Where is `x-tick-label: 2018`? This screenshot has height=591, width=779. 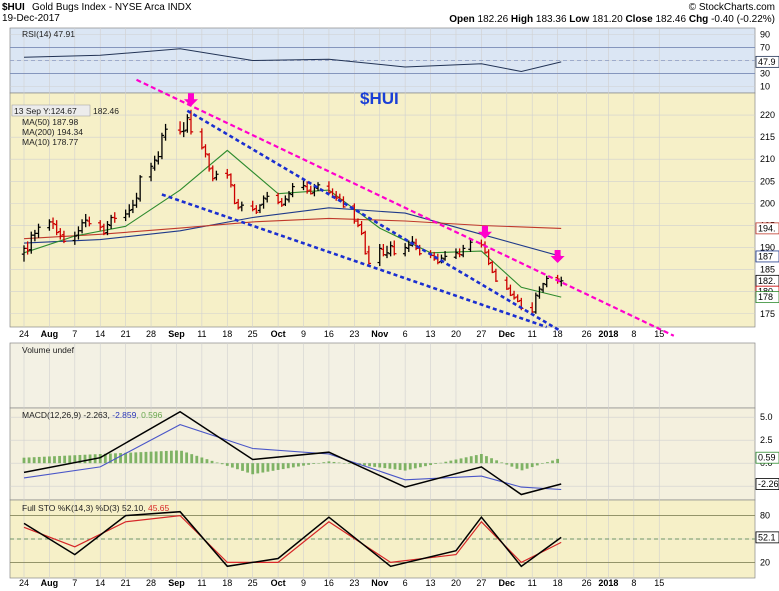 x-tick-label: 2018 is located at coordinates (608, 583).